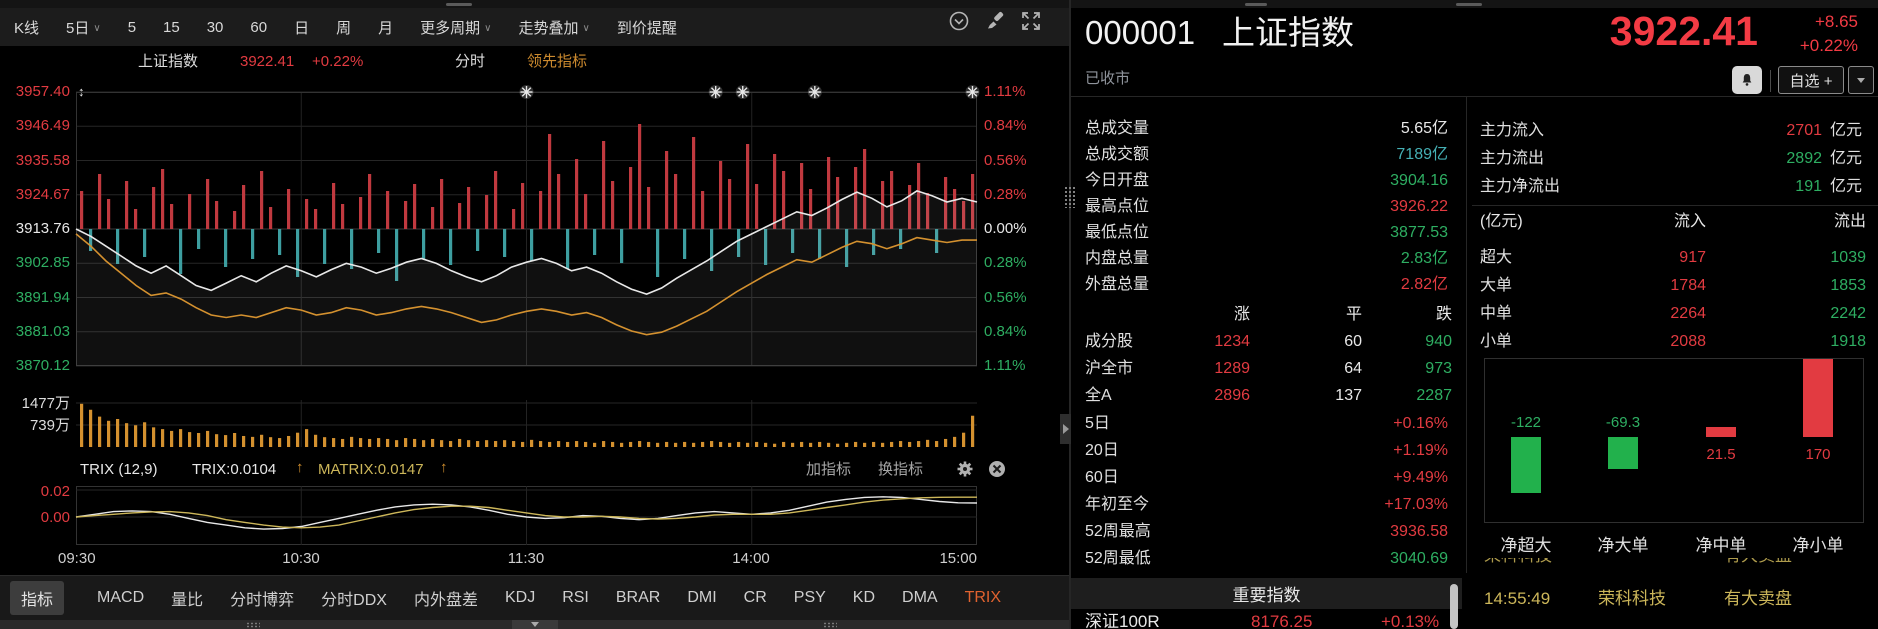 The height and width of the screenshot is (629, 1878). What do you see at coordinates (575, 597) in the screenshot?
I see `tab-RSI: RSI` at bounding box center [575, 597].